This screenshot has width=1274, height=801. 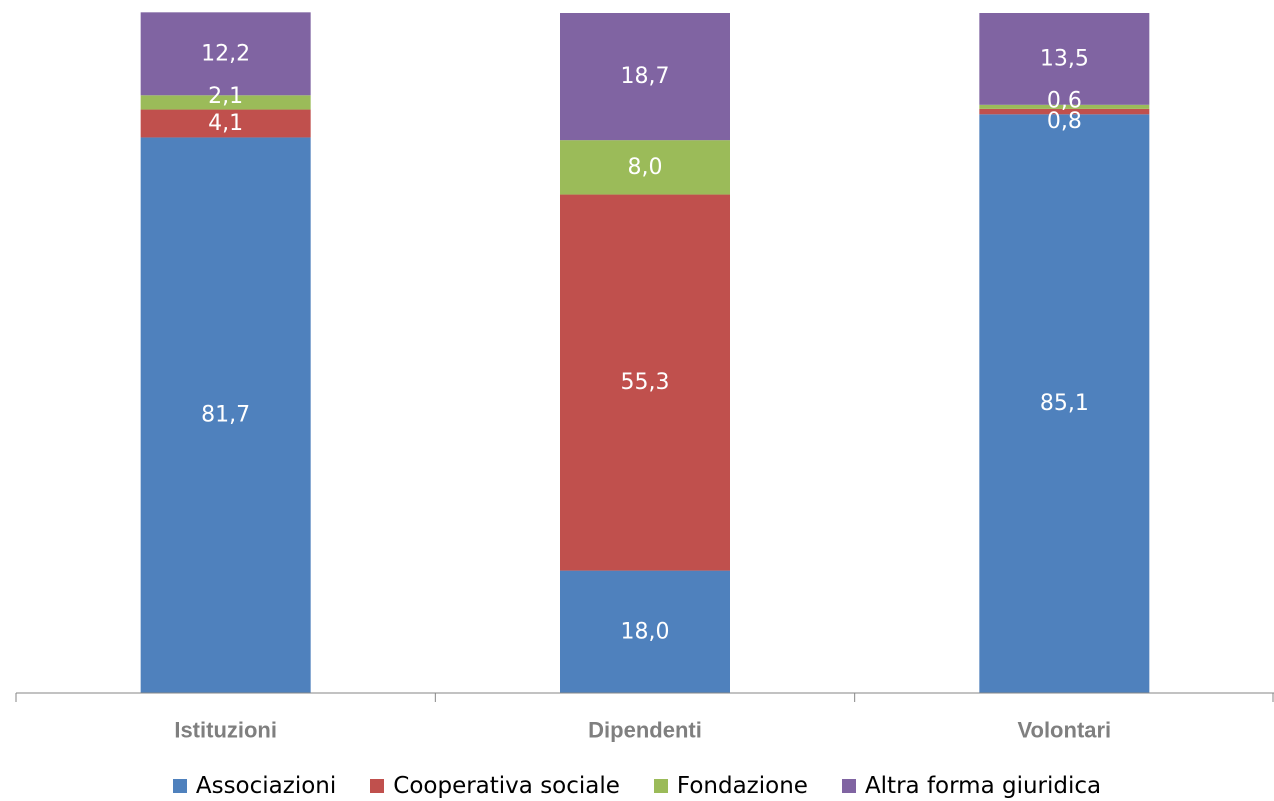 I want to click on category-label: Istituzioni, so click(x=225, y=730).